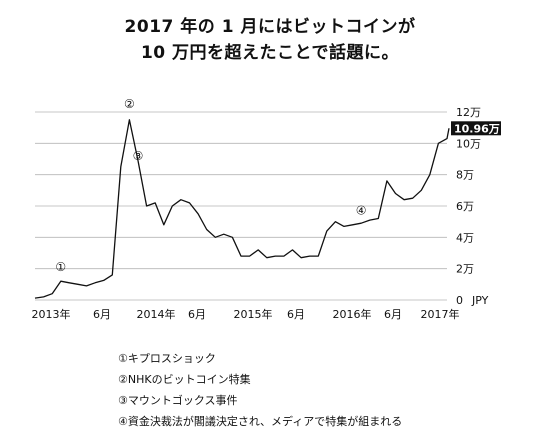  I want to click on y-tick-5: 10万, so click(468, 143).